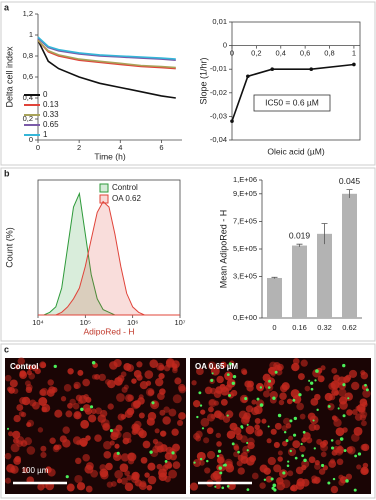 The image size is (376, 500). I want to click on plot-frame, so click(296, 81).